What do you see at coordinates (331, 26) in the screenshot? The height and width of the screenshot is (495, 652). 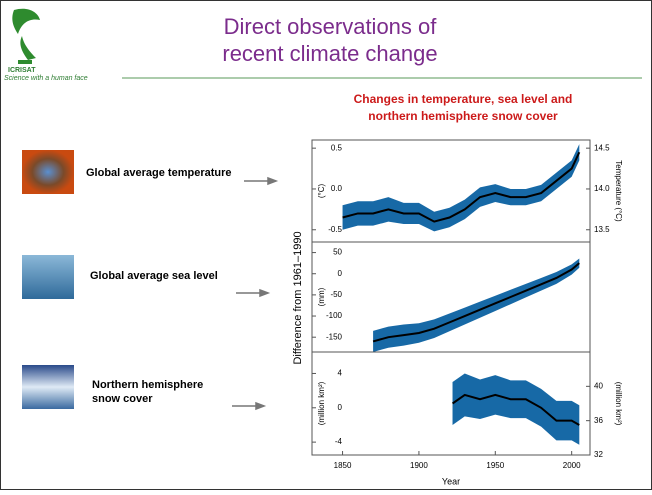 I see `slide-title: Direct observations of` at bounding box center [331, 26].